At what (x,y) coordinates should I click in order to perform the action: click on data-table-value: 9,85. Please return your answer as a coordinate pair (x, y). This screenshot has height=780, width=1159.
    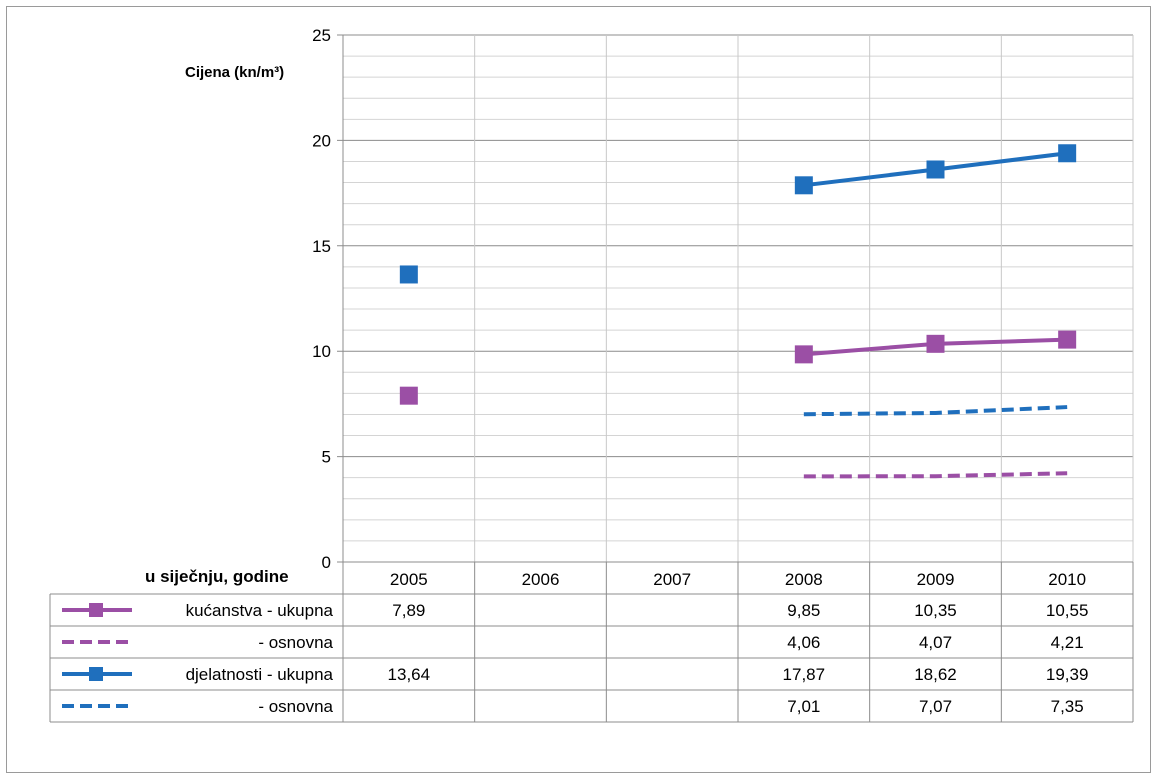
    Looking at the image, I should click on (803, 610).